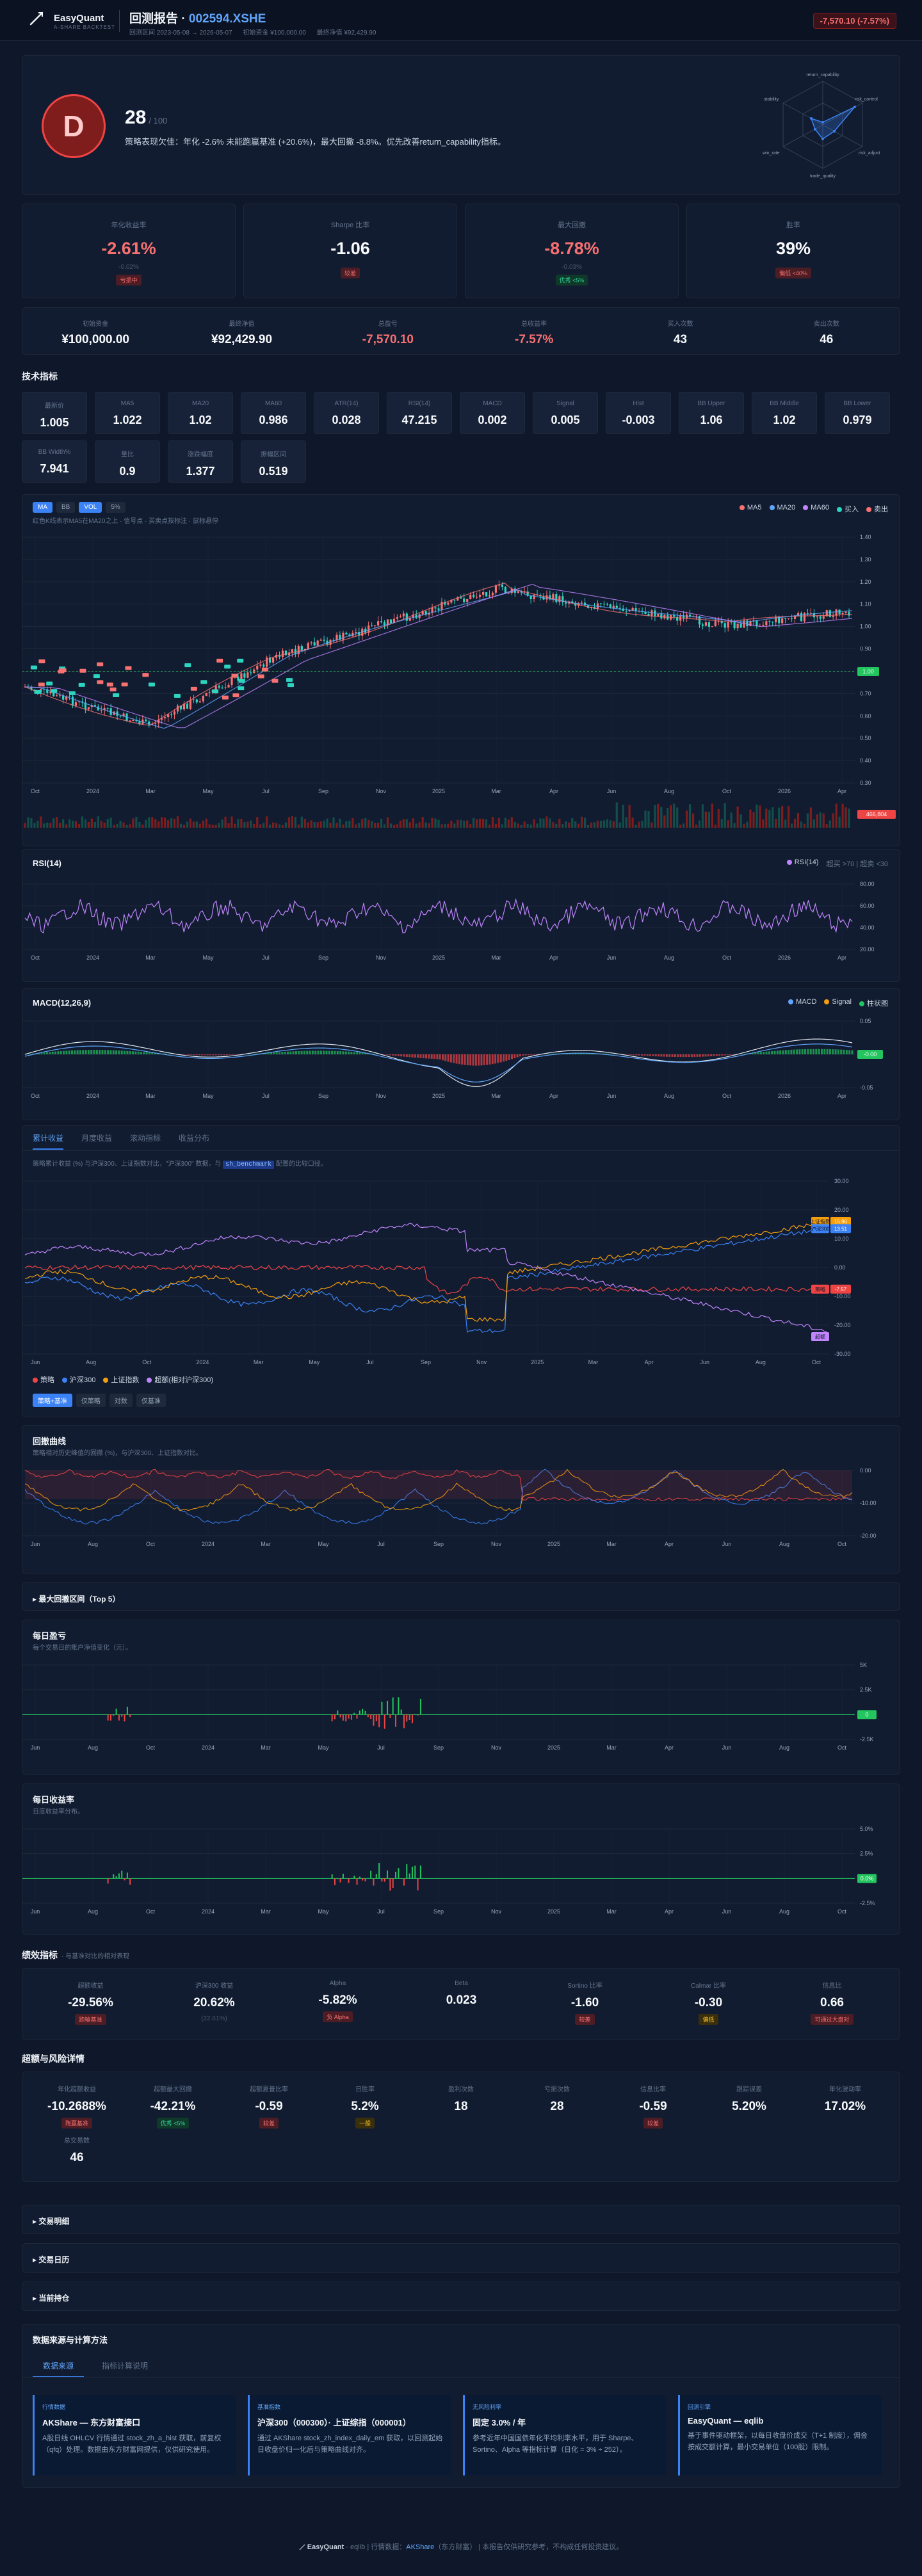 The image size is (922, 2576). I want to click on legend-item: MA20, so click(782, 509).